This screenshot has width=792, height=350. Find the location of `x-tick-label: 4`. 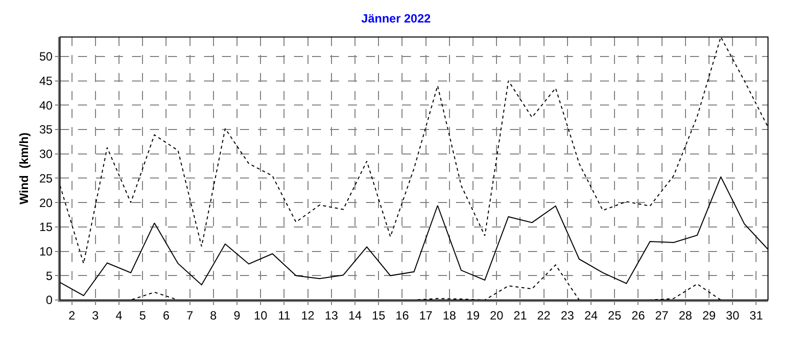

x-tick-label: 4 is located at coordinates (119, 315).